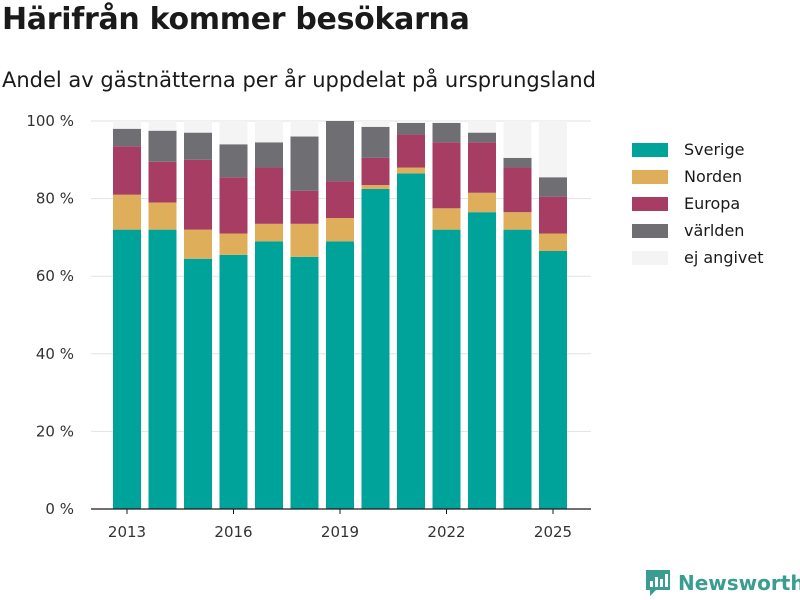  Describe the element at coordinates (50, 315) in the screenshot. I see `y-axis: 0 % 20 % 40 % 60 % 80 % 100 %` at that location.